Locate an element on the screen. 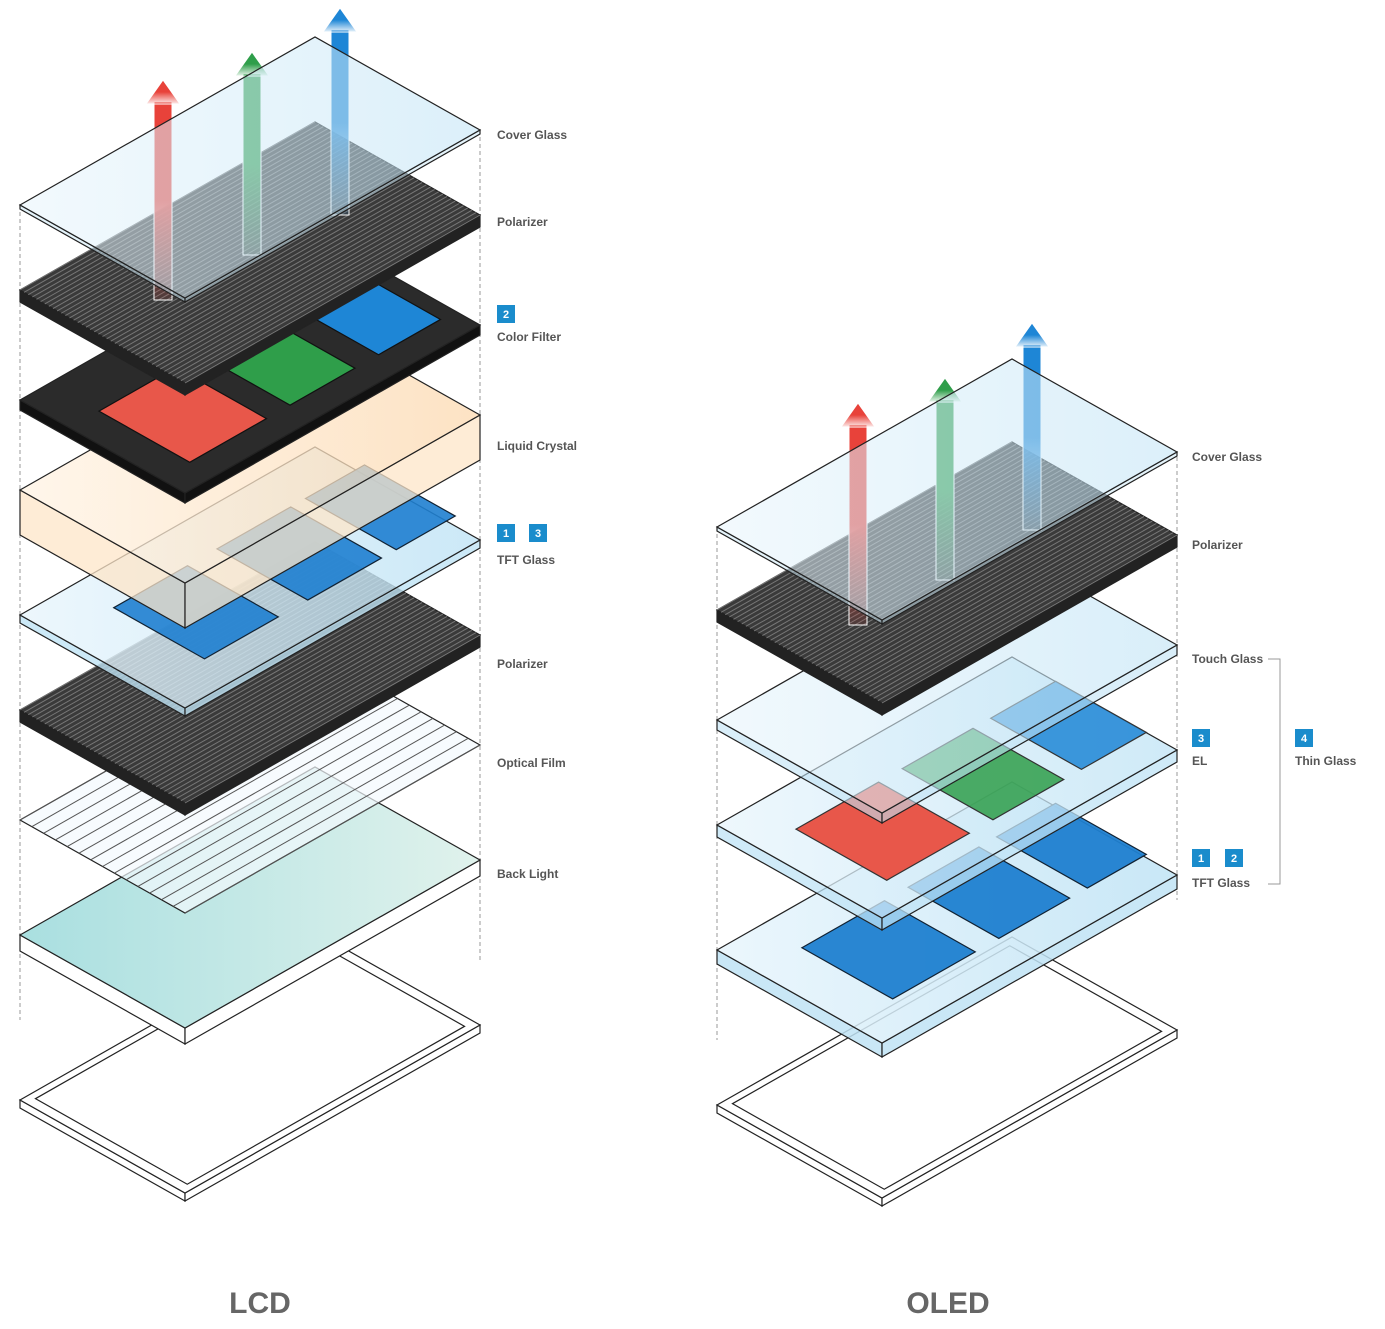  layer-label: EL is located at coordinates (1199, 761).